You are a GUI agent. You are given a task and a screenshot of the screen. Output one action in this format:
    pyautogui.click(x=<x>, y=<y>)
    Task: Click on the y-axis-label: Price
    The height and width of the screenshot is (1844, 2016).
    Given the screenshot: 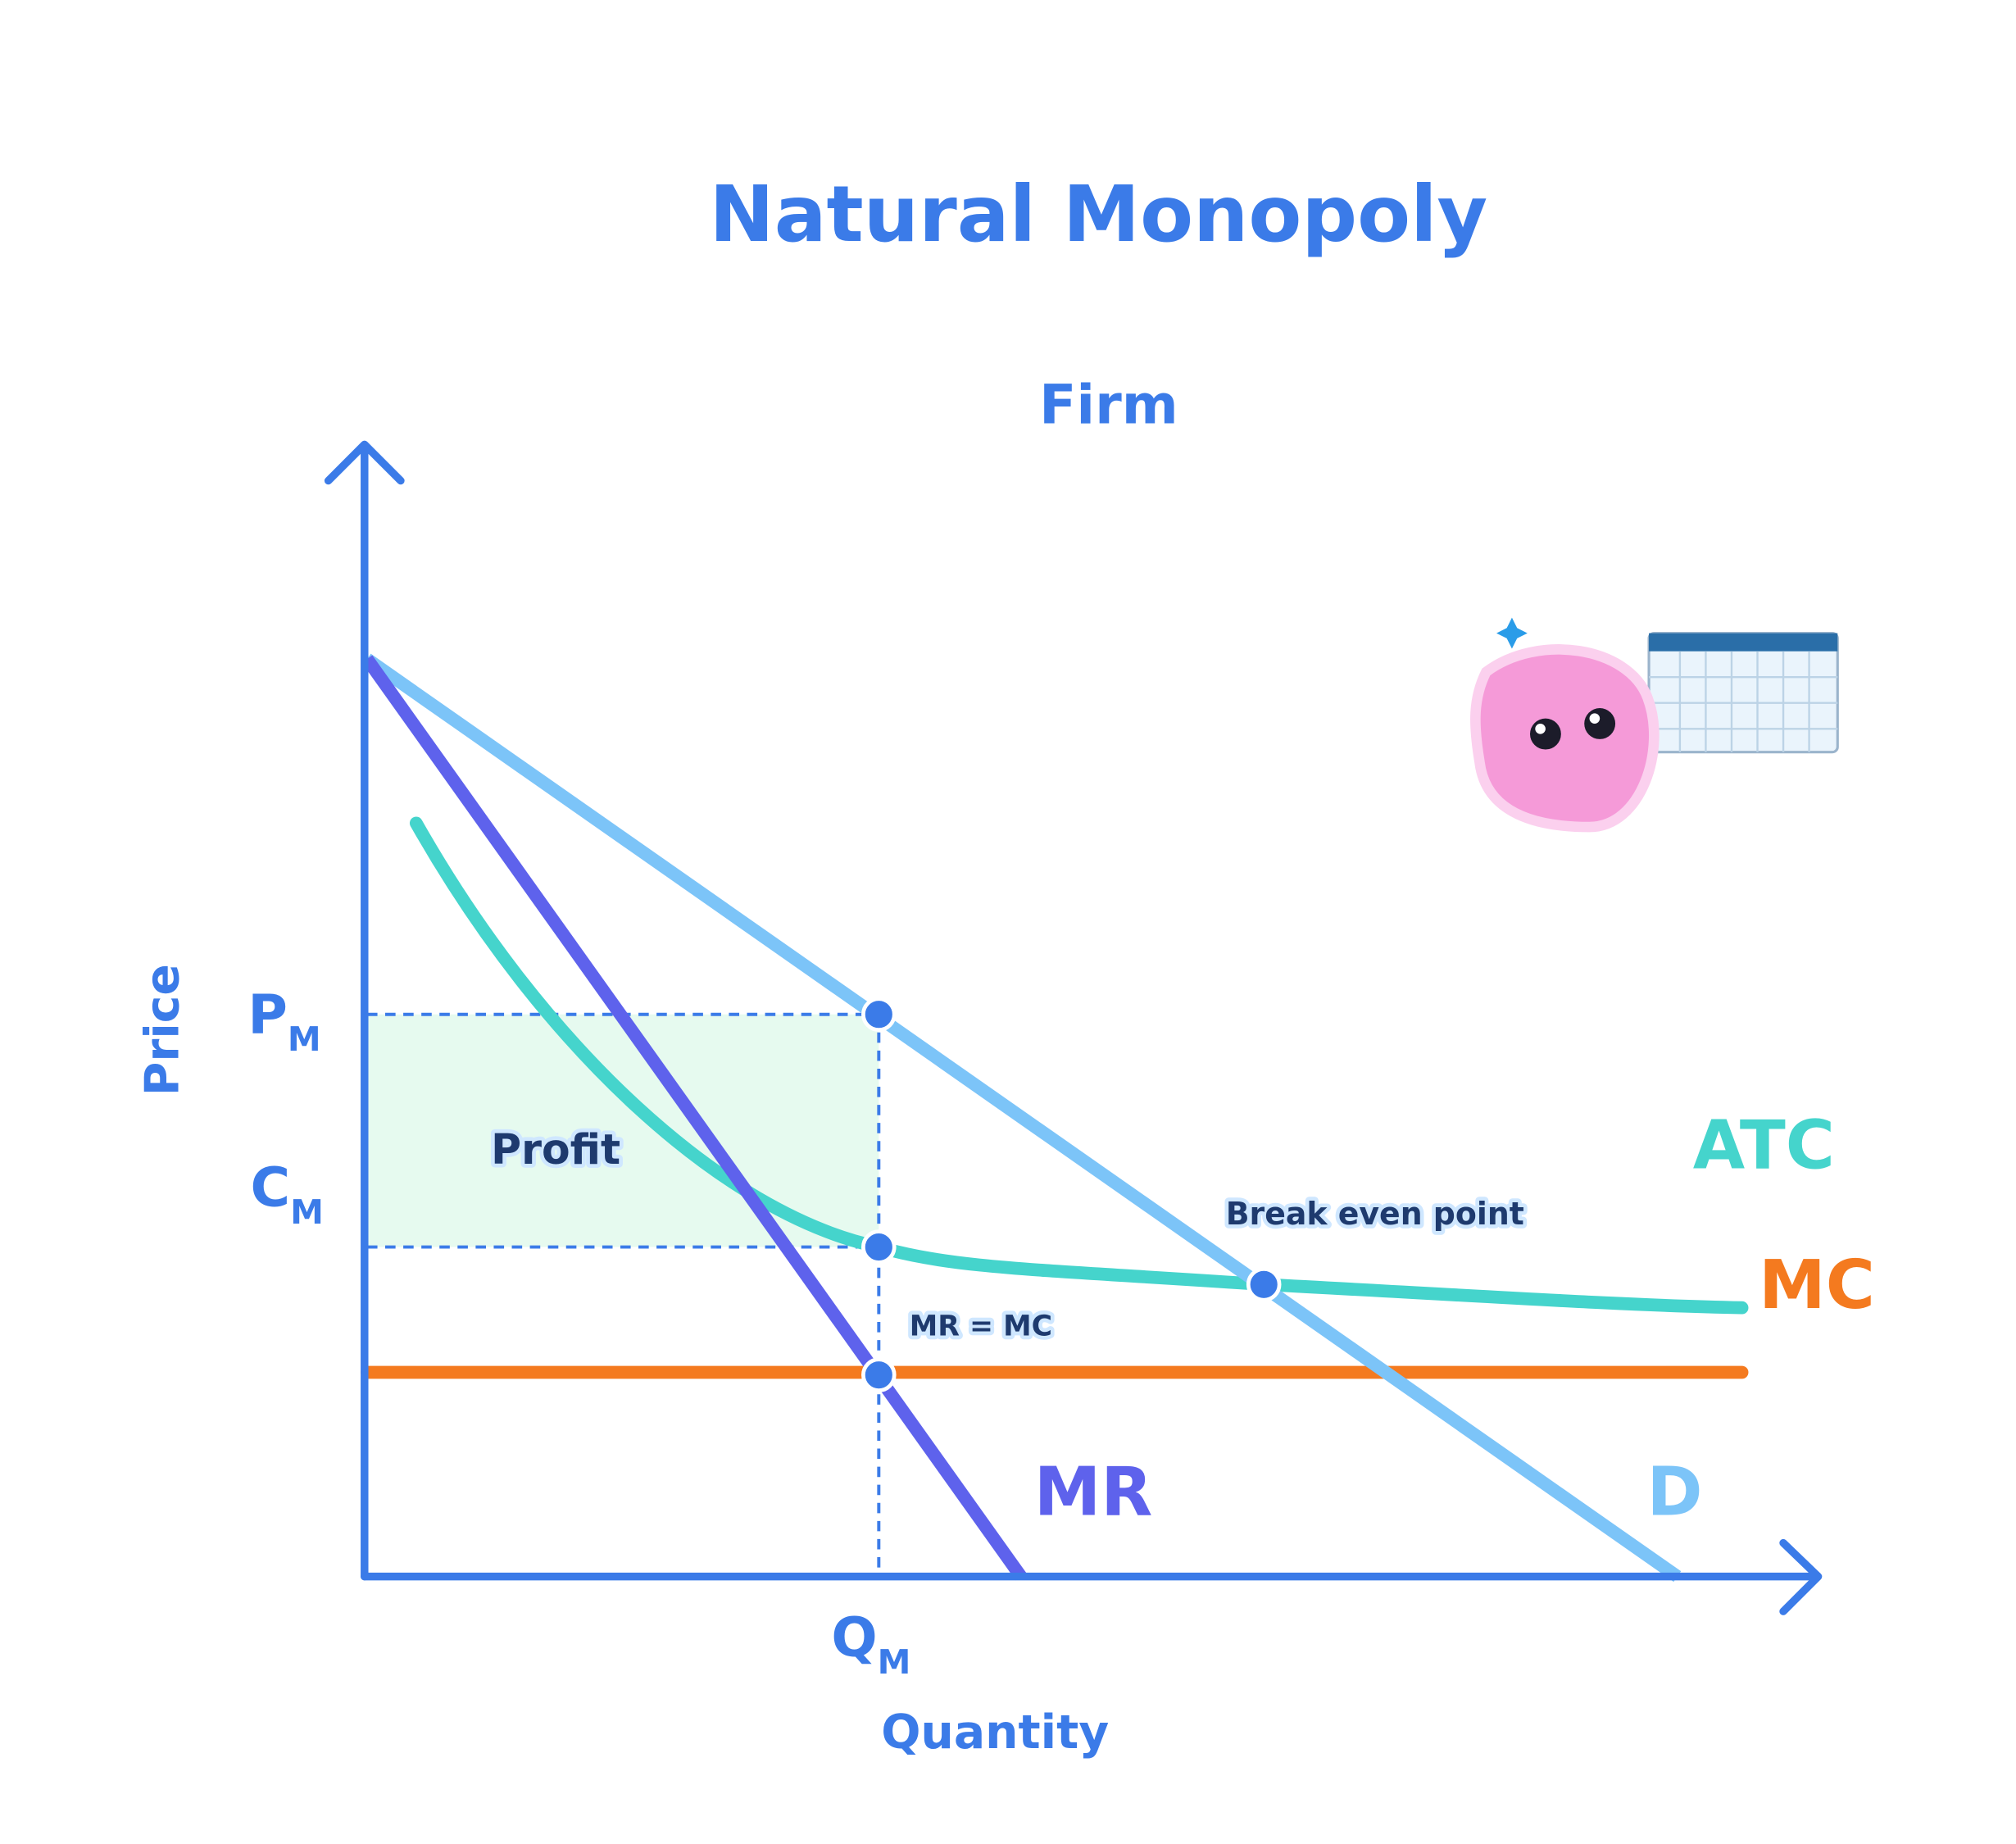 What is the action you would take?
    pyautogui.click(x=163, y=1030)
    